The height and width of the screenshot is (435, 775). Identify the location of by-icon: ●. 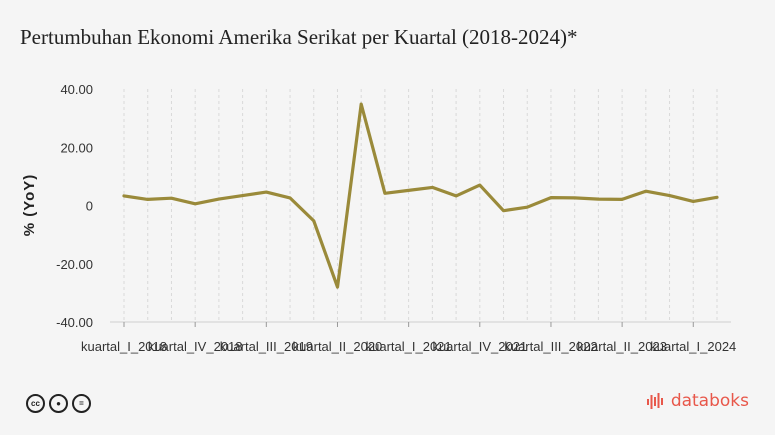
(58, 403).